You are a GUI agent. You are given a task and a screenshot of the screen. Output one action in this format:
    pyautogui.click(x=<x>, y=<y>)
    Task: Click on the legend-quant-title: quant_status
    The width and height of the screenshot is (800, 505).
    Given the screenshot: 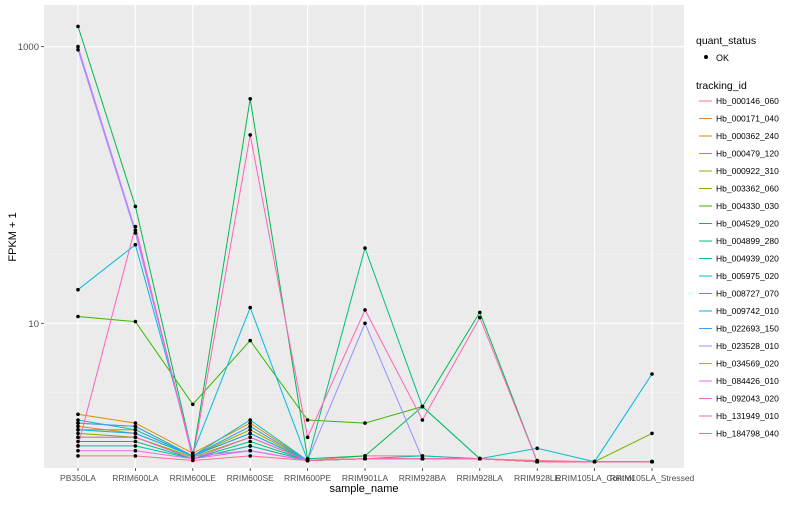 What is the action you would take?
    pyautogui.click(x=726, y=41)
    